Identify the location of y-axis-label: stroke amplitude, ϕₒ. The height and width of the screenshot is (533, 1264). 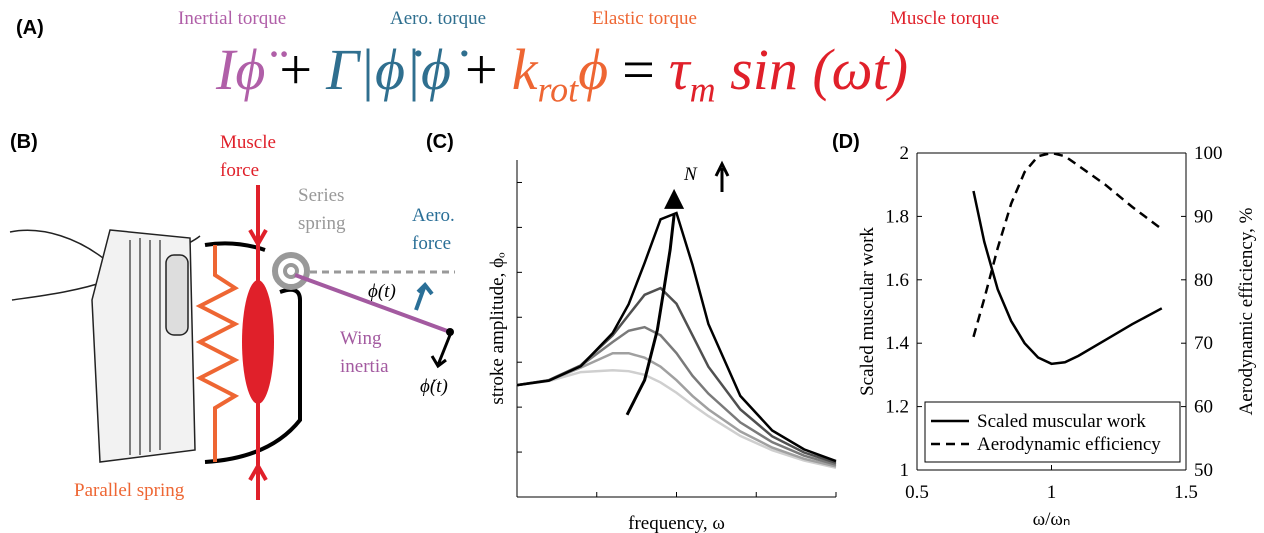
(497, 328).